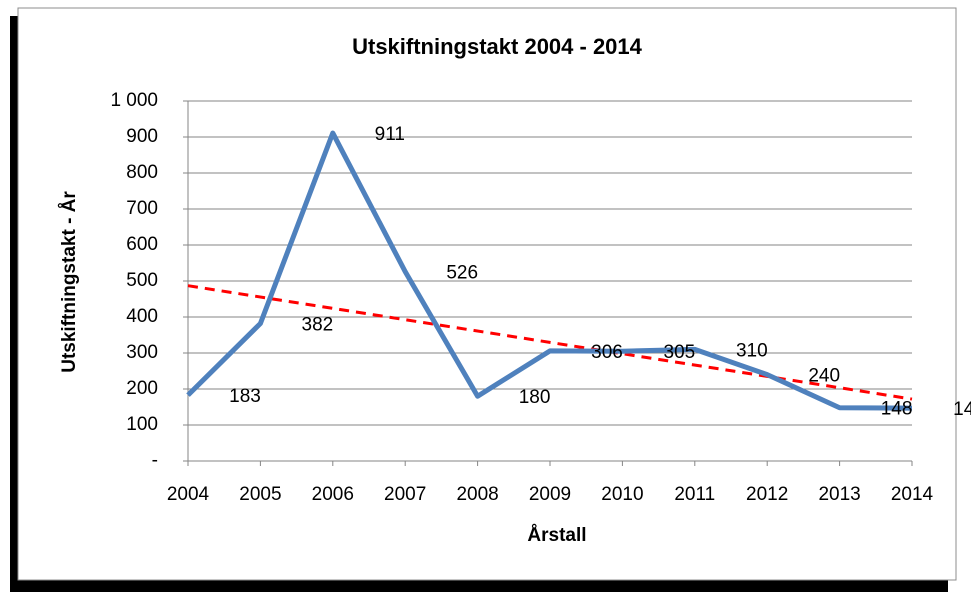 The height and width of the screenshot is (599, 971). I want to click on x-tick-label: 2014, so click(912, 494).